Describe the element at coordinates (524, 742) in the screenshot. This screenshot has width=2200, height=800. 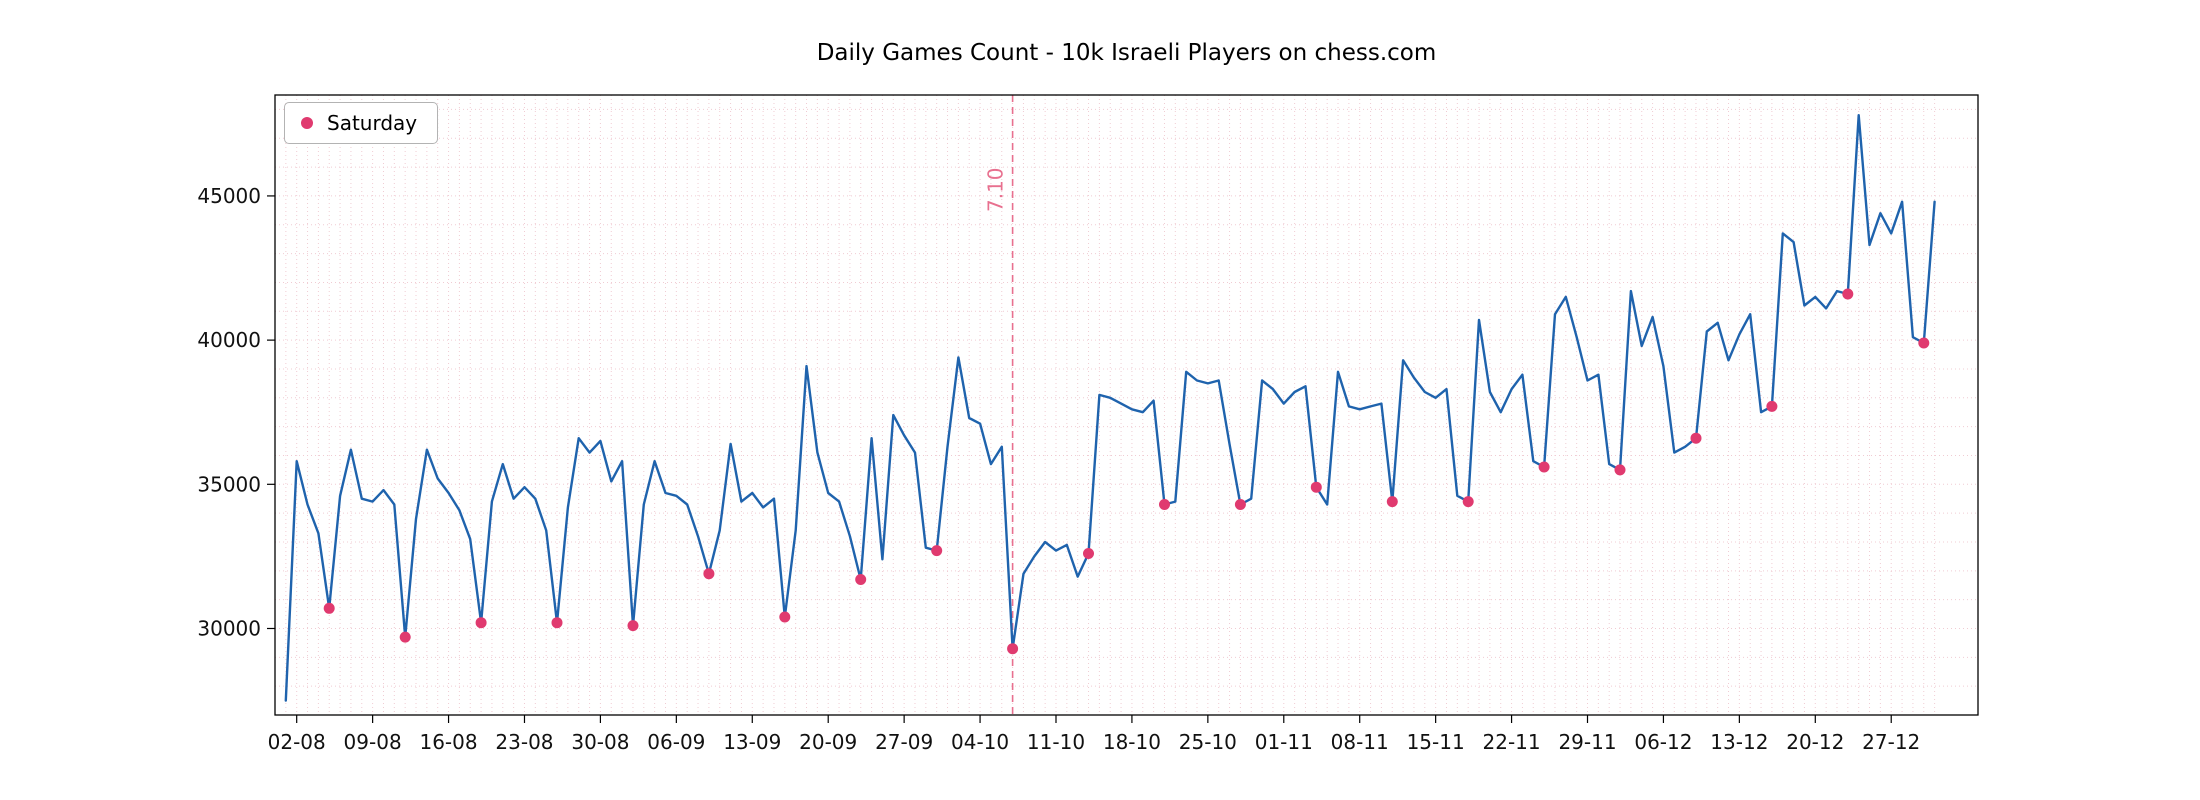
I see `x-tick-label: 23-08` at that location.